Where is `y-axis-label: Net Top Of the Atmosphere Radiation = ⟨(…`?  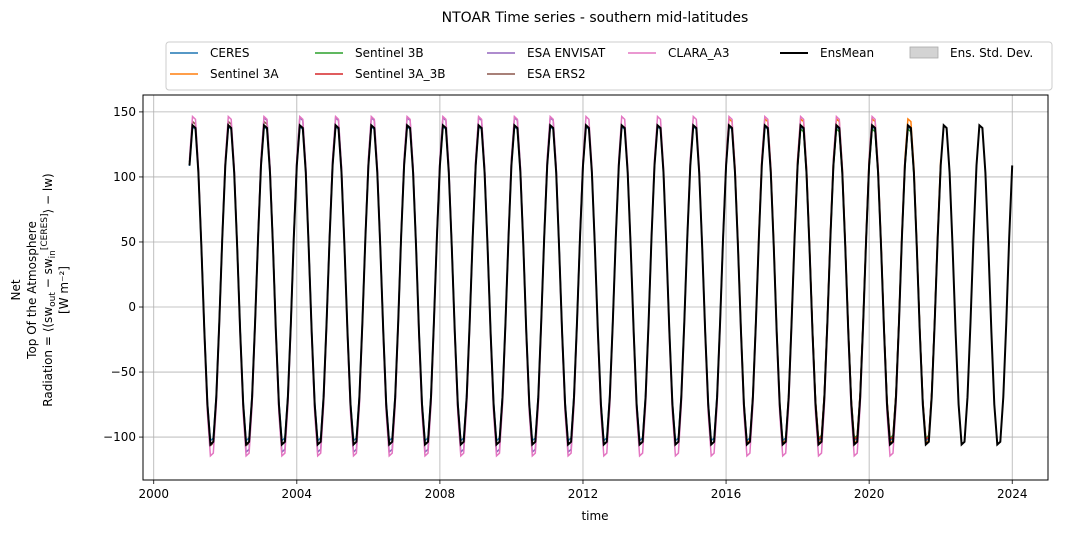
y-axis-label: Net Top Of the Atmosphere Radiation = ⟨(… is located at coordinates (40, 289).